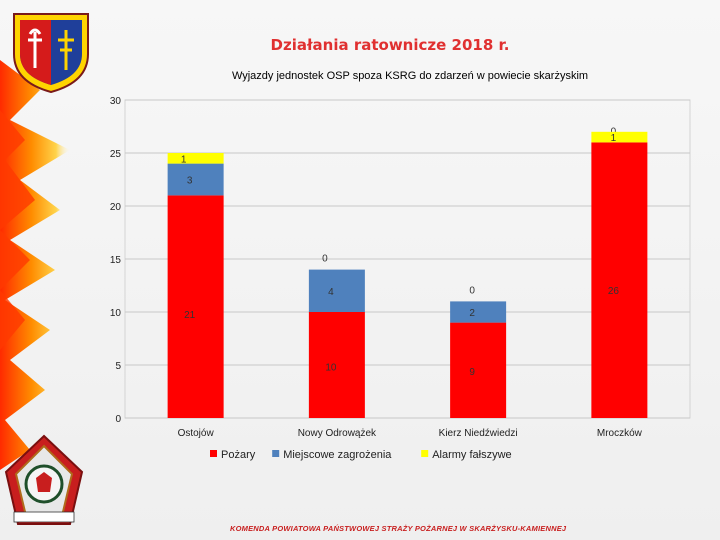 This screenshot has height=540, width=720. Describe the element at coordinates (390, 45) in the screenshot. I see `page-title: Działania ratownicze 2018 r.` at that location.